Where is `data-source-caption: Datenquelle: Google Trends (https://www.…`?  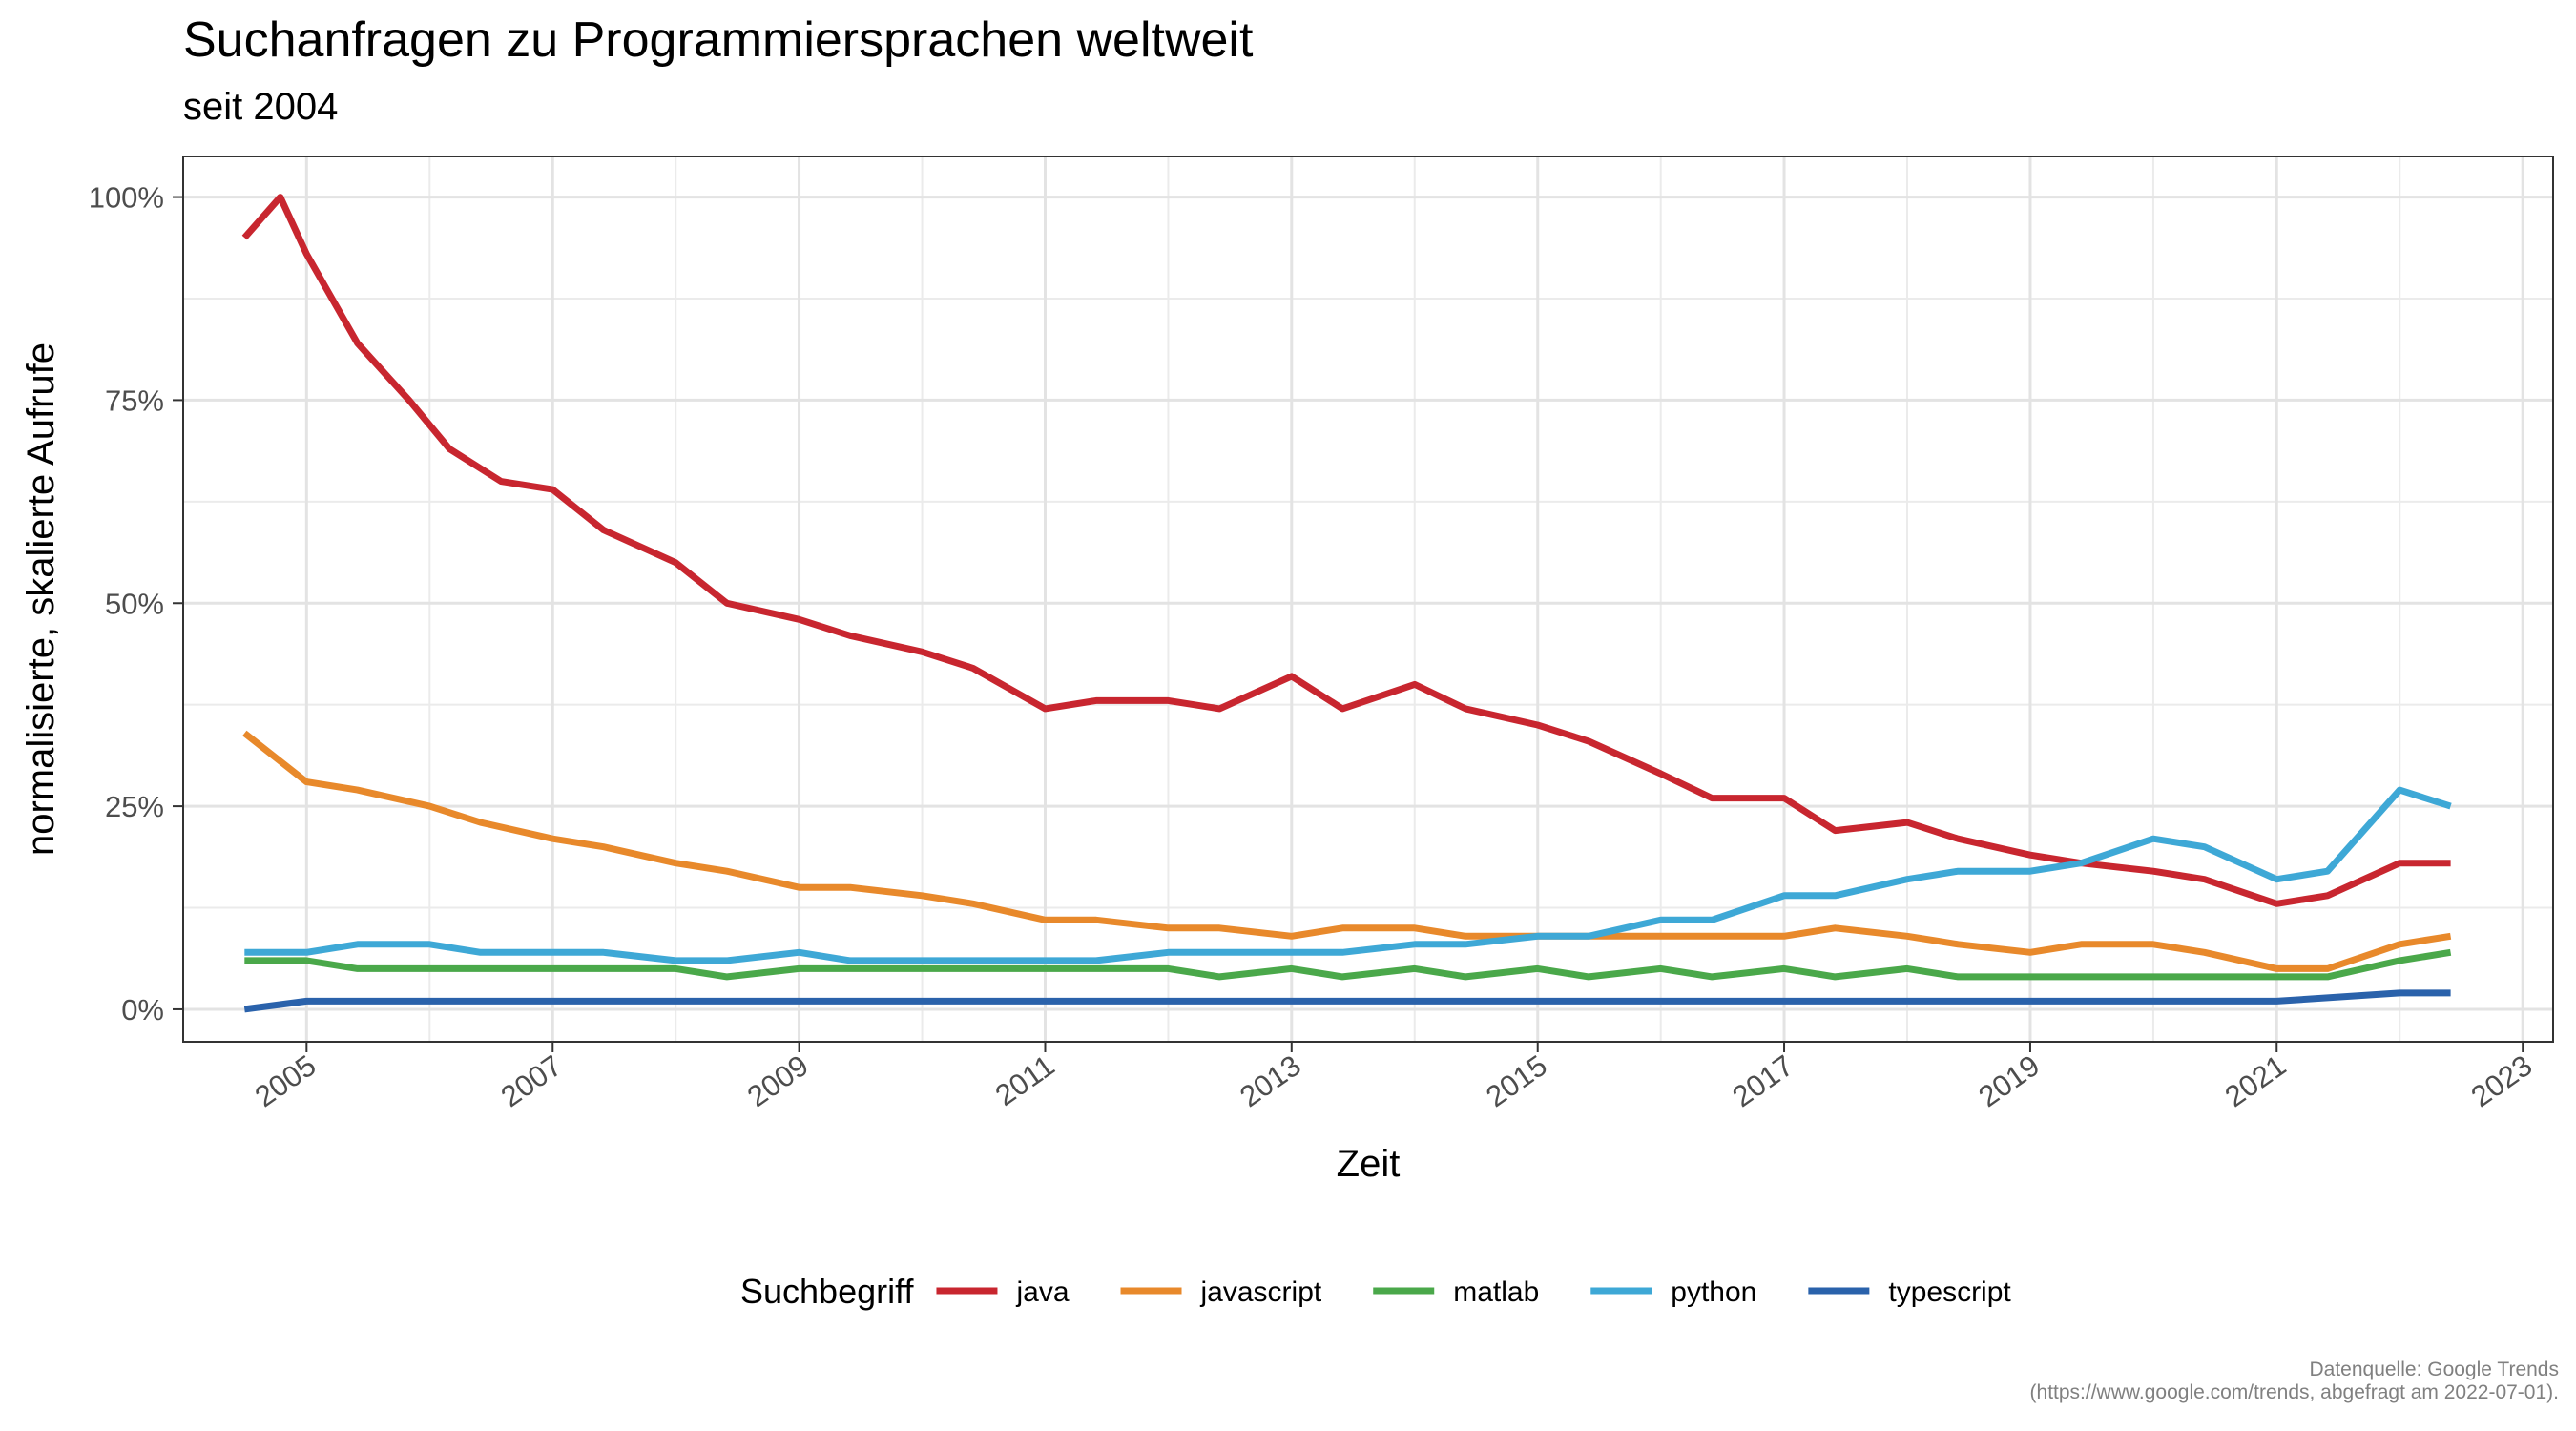 data-source-caption: Datenquelle: Google Trends (https://www.… is located at coordinates (2294, 1381).